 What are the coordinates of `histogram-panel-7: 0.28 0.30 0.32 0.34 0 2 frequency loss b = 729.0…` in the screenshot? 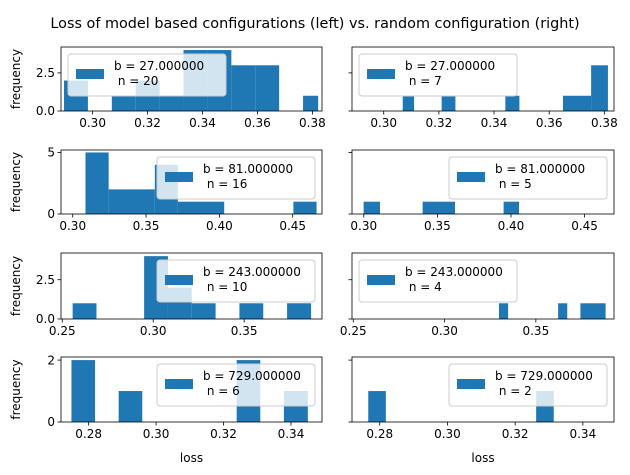 It's located at (166, 409).